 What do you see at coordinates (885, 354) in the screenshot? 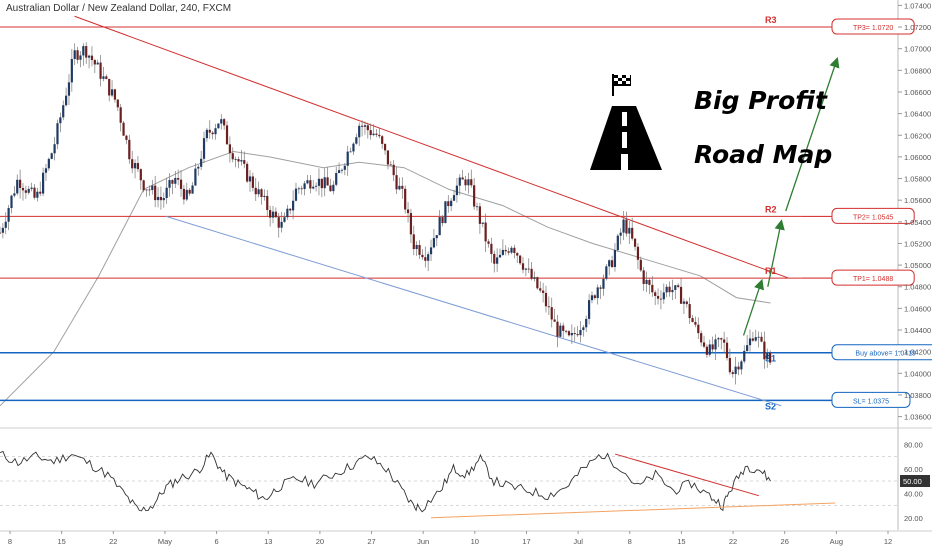
I see `level-label-text: Buy above= 1.0419` at bounding box center [885, 354].